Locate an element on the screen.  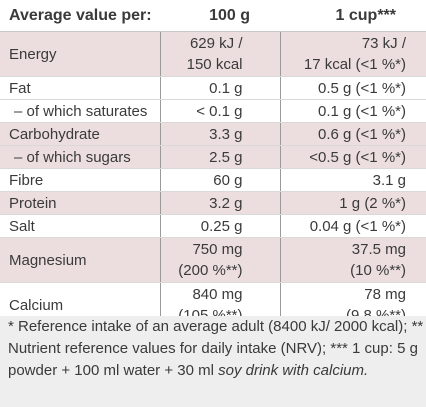
value-line: 150 kcal is located at coordinates (214, 64).